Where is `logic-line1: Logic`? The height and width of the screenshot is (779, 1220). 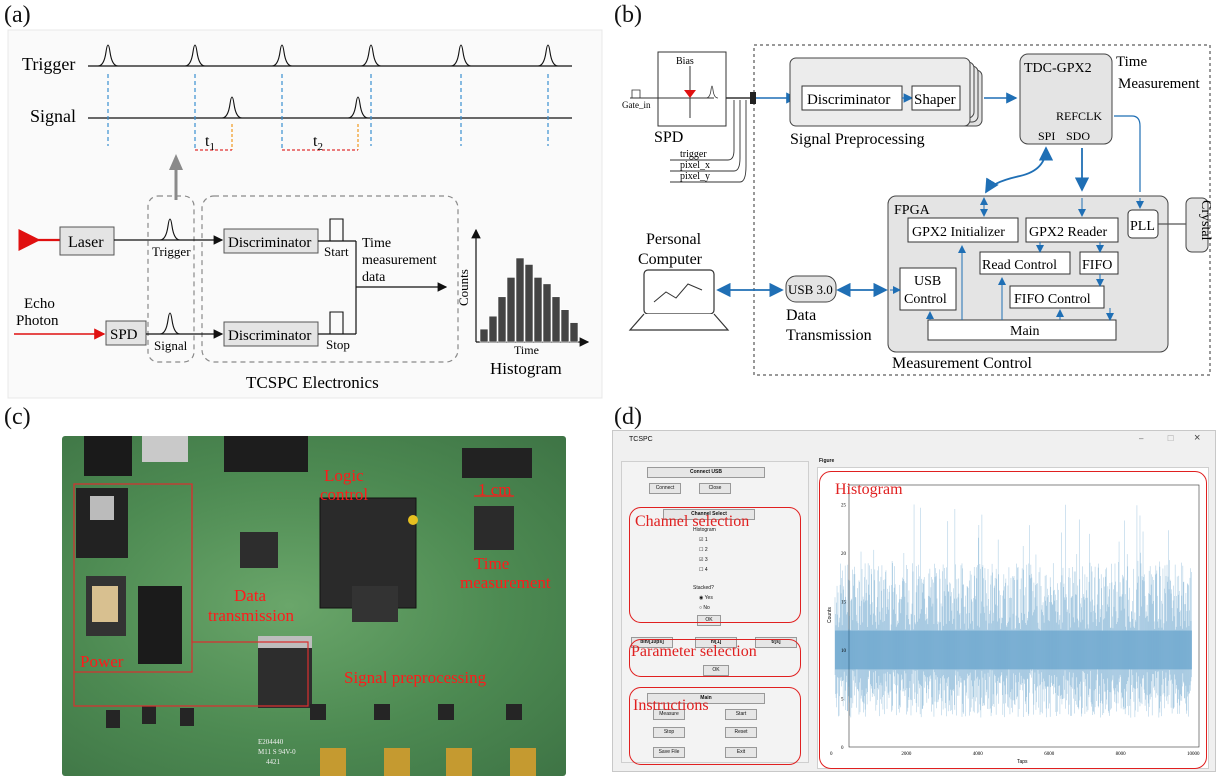 logic-line1: Logic is located at coordinates (344, 475).